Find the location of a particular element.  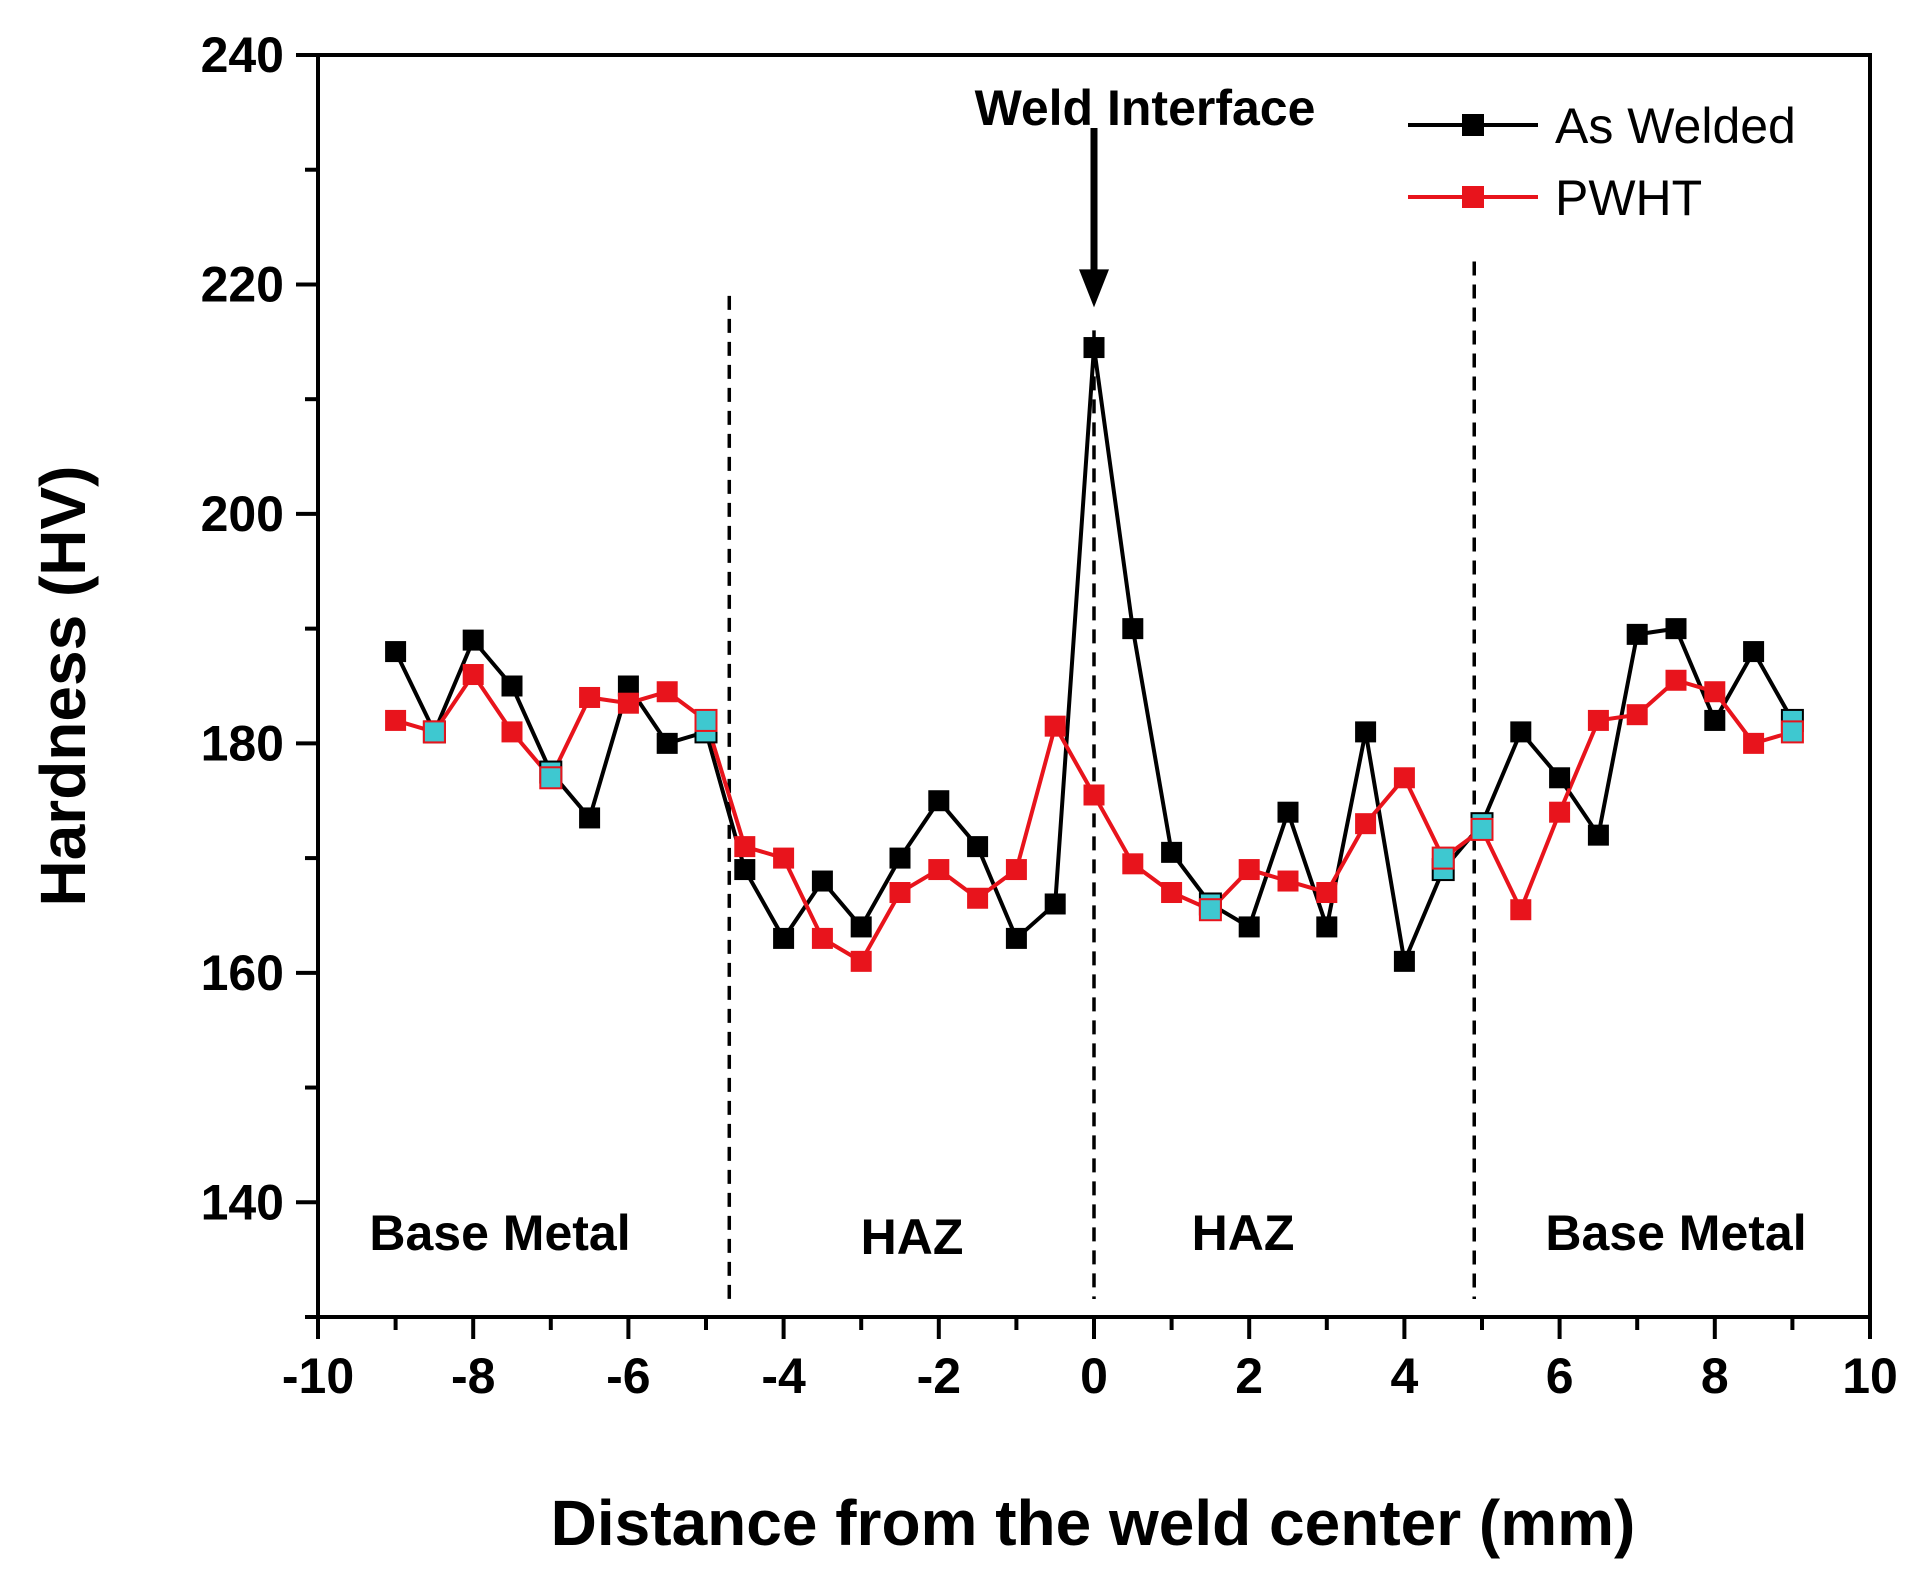

x-tick-label: 6 is located at coordinates (1560, 1376).